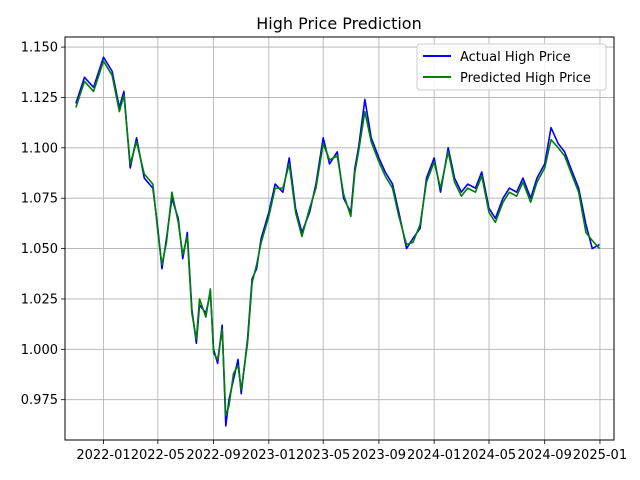 This screenshot has width=640, height=480. What do you see at coordinates (379, 455) in the screenshot?
I see `x-tick-label: 2023-09` at bounding box center [379, 455].